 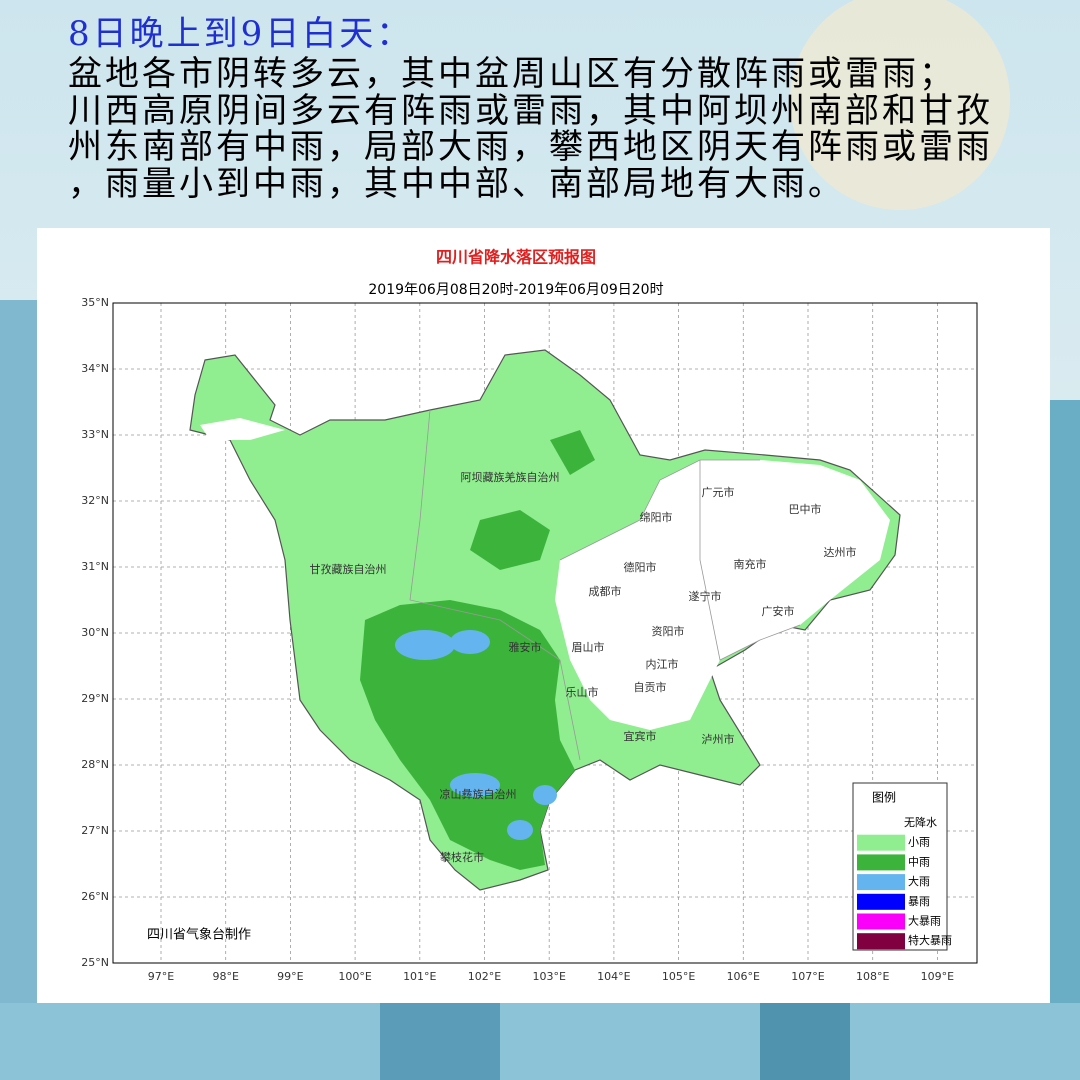 What do you see at coordinates (605, 591) in the screenshot?
I see `place-label: 成都市` at bounding box center [605, 591].